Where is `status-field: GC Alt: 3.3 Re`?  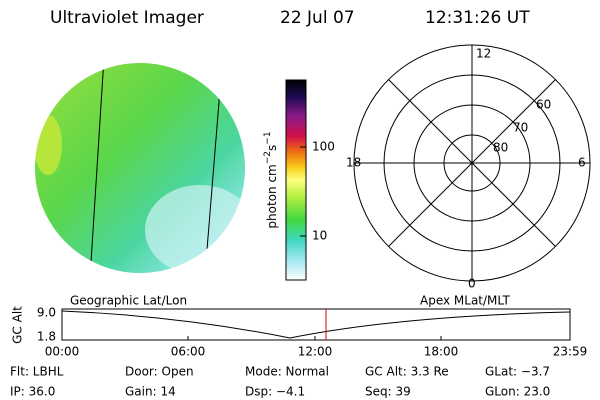
status-field: GC Alt: 3.3 Re is located at coordinates (407, 372).